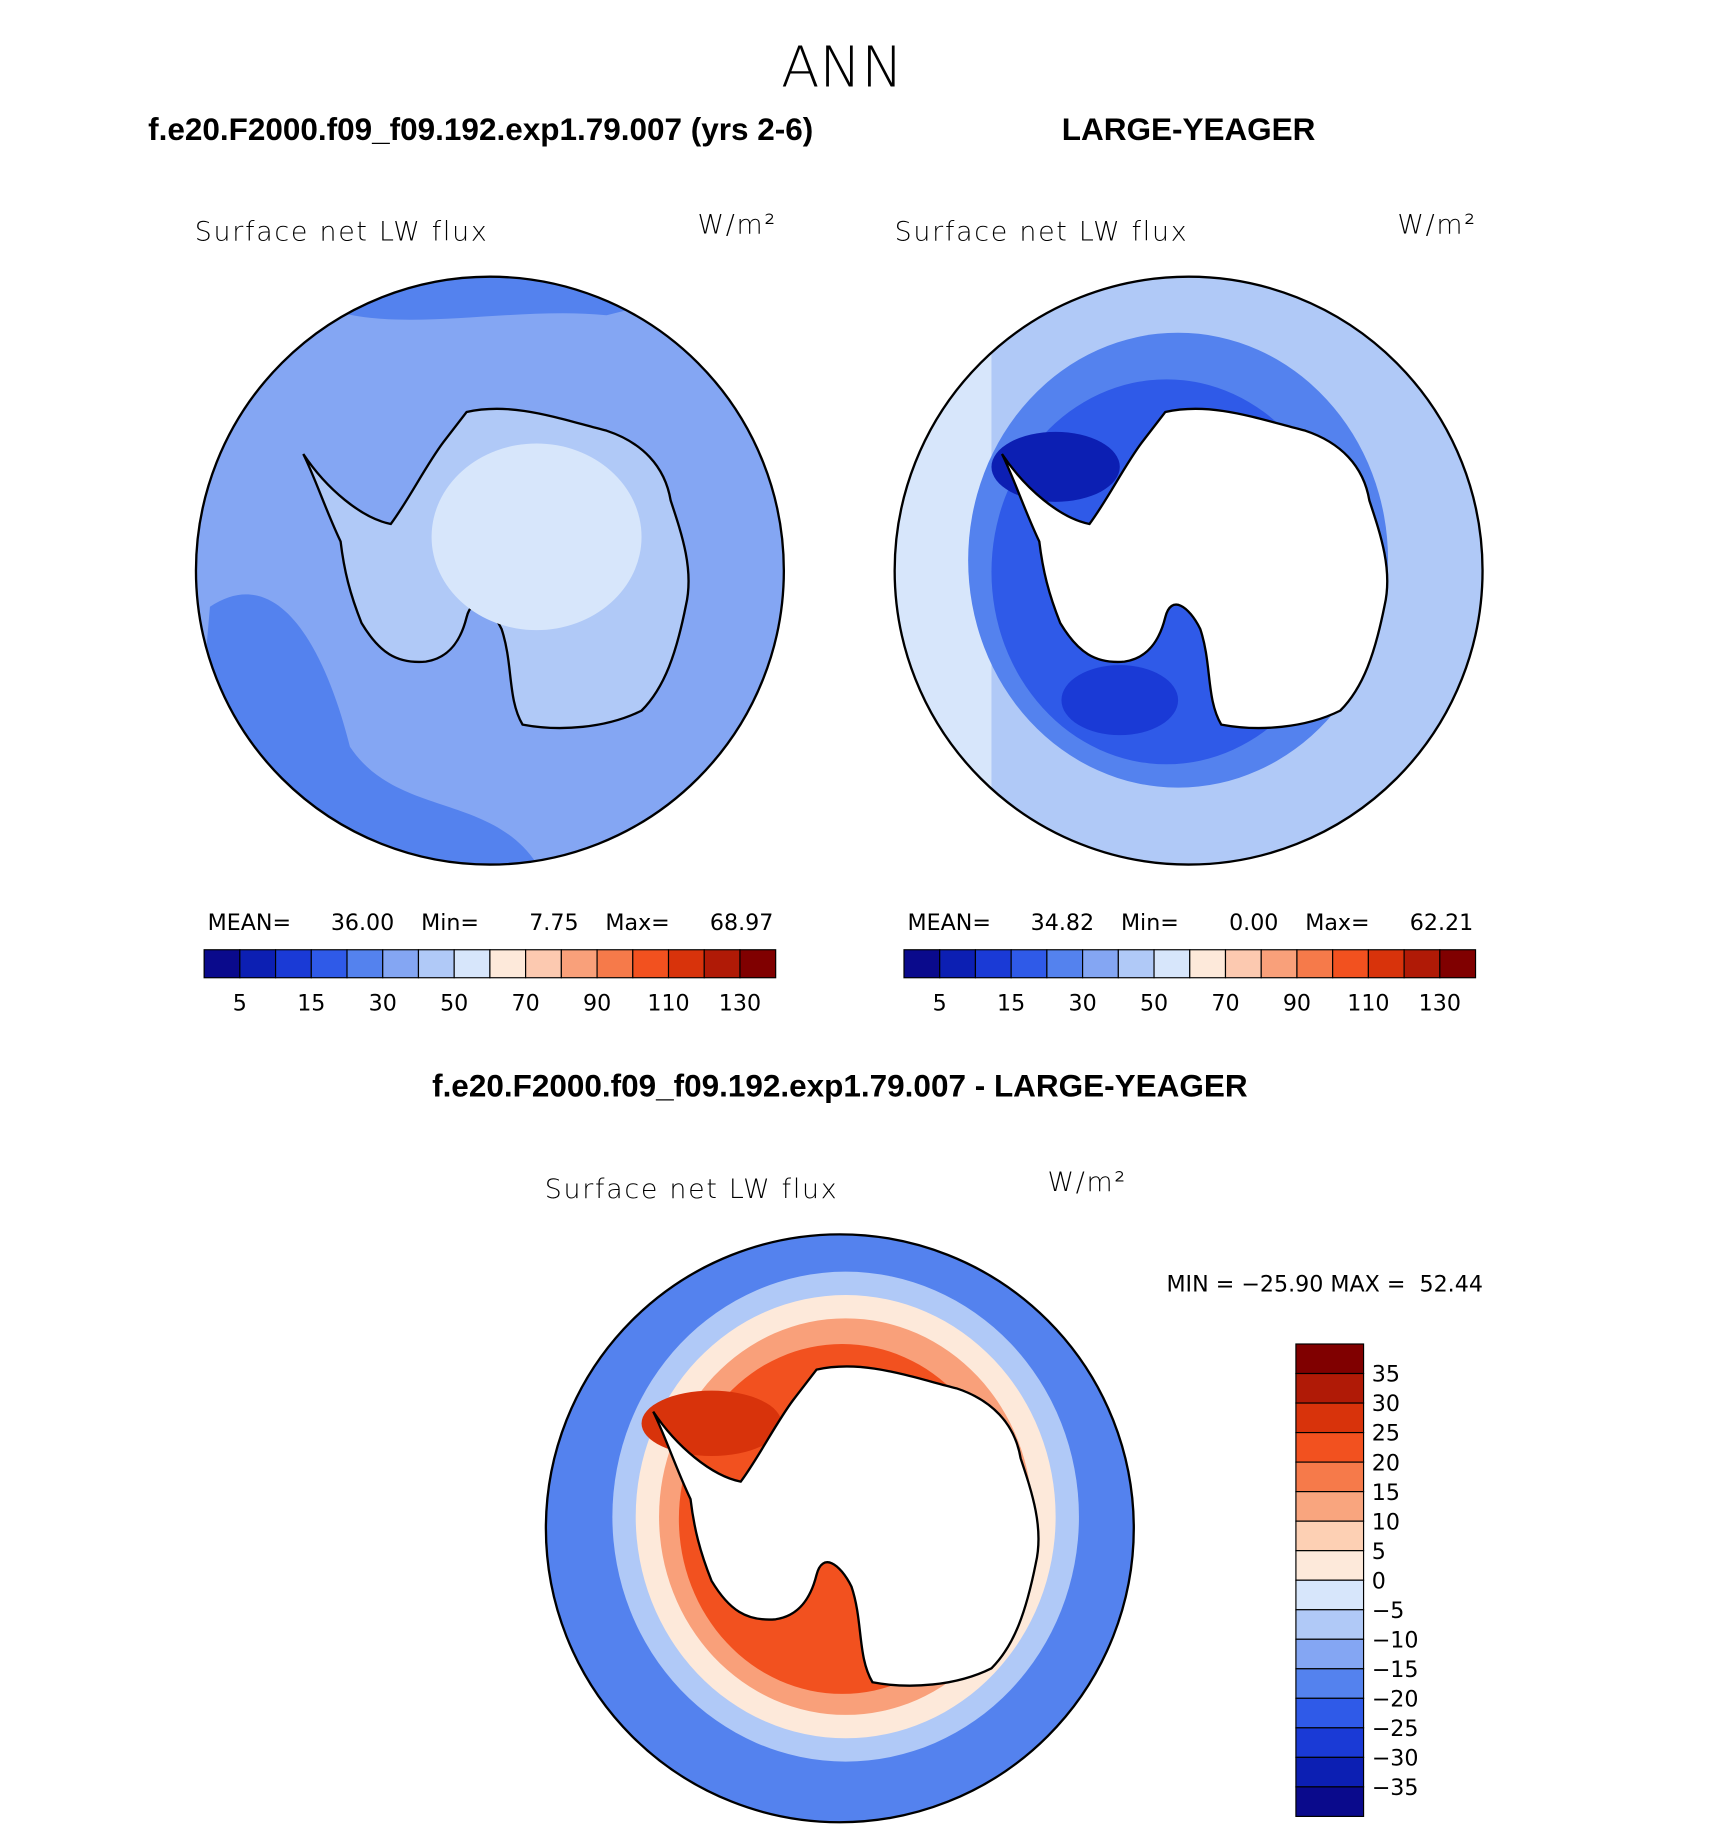 The height and width of the screenshot is (1840, 1710). Describe the element at coordinates (1441, 923) in the screenshot. I see `stat-value: 62.21` at that location.